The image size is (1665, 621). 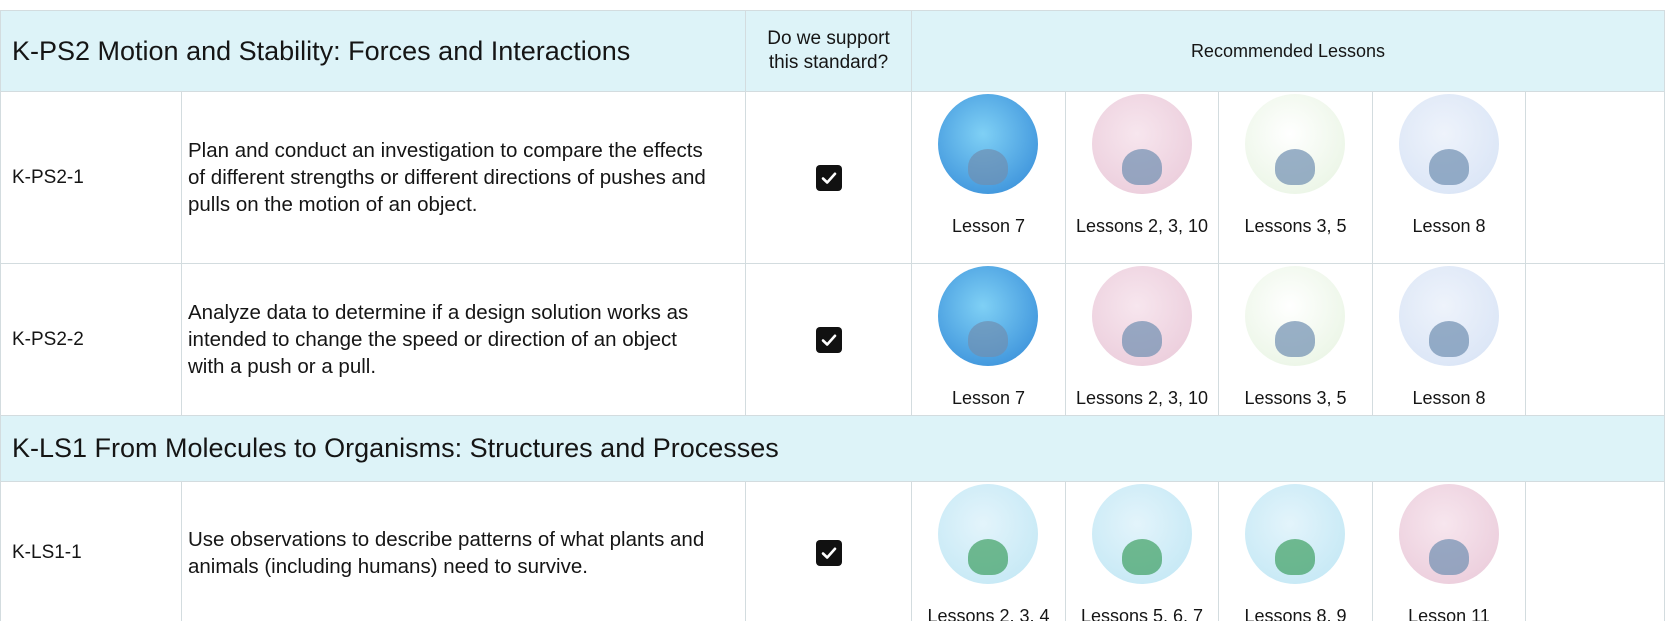 I want to click on lesson-cell: Lessons 2, 3, 4, so click(x=989, y=551).